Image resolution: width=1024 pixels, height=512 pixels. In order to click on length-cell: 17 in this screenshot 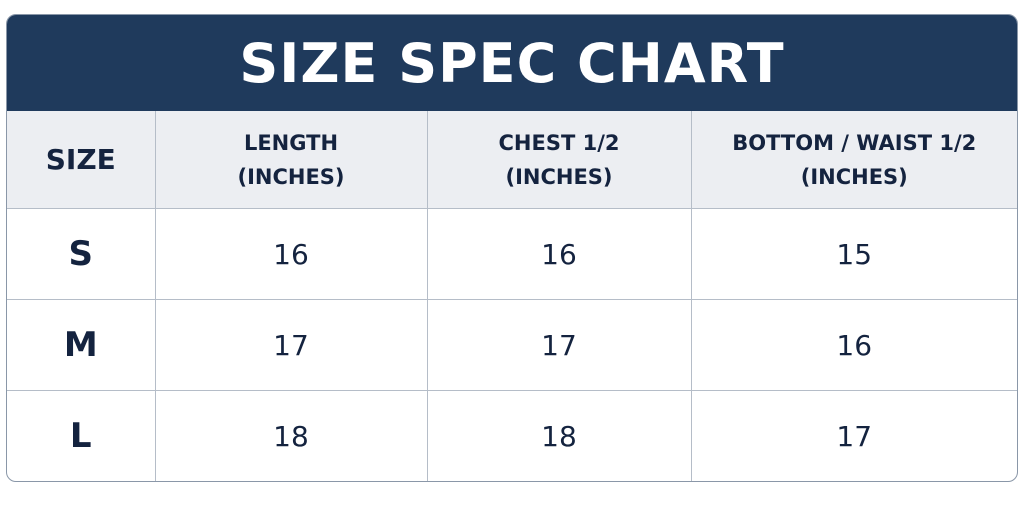, I will do `click(291, 345)`.